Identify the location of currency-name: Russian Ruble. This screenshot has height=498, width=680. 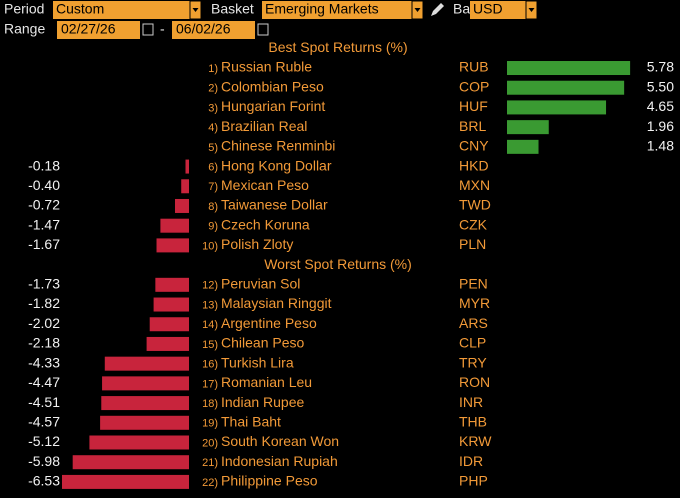
(266, 67).